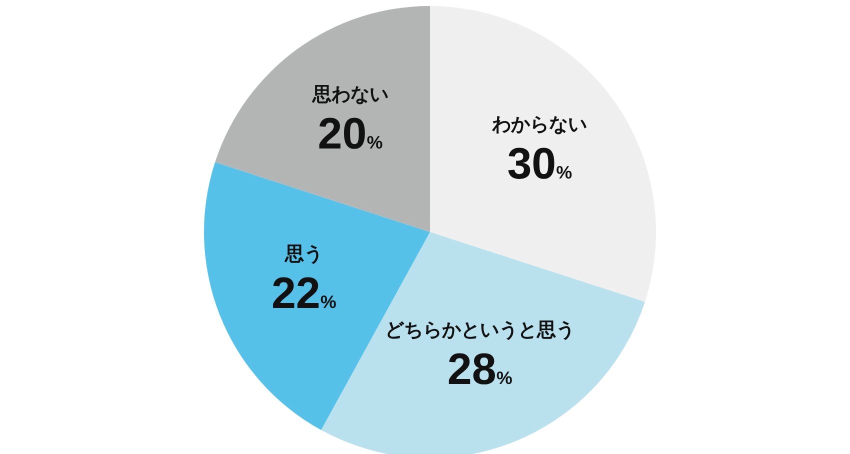  Describe the element at coordinates (479, 330) in the screenshot. I see `slice-label: どちらかというと思う` at that location.